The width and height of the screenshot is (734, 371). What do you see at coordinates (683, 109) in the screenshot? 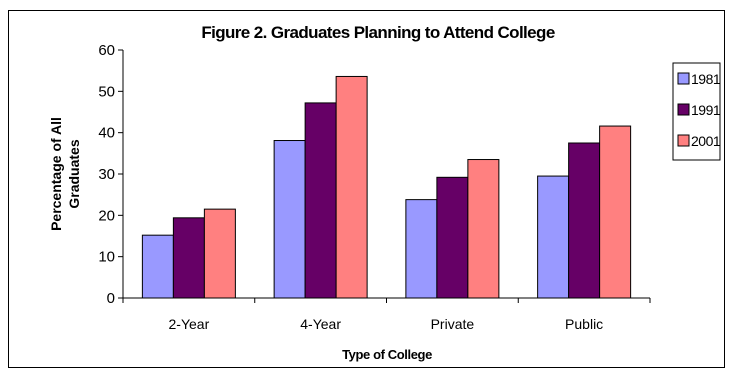
I see `legend-swatch-1991` at bounding box center [683, 109].